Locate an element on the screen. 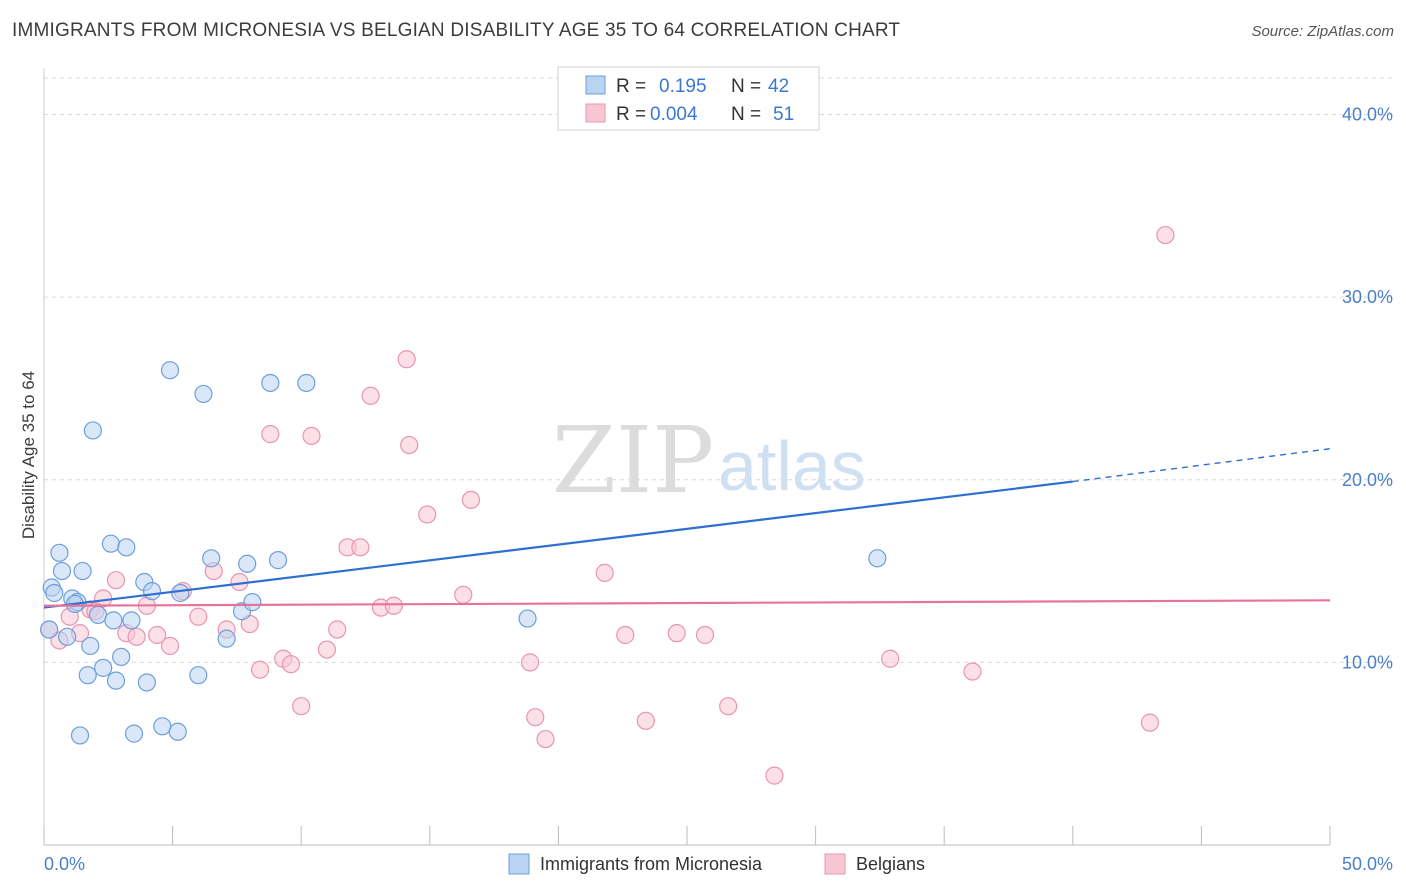 The height and width of the screenshot is (892, 1406). source-credit: Source: ZipAtlas.com is located at coordinates (1322, 31).